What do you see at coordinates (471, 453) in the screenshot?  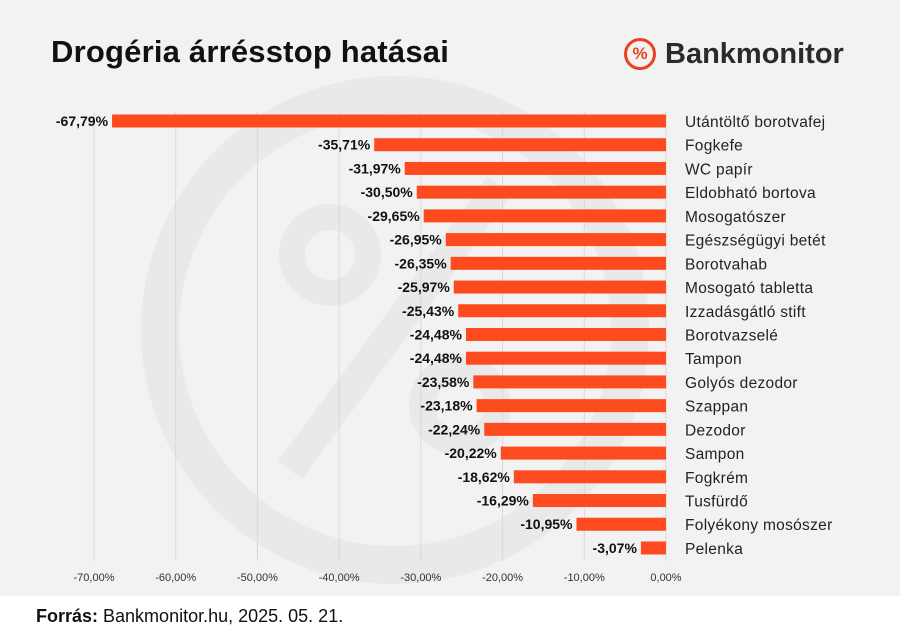 I see `bar-value-label: -20,22%` at bounding box center [471, 453].